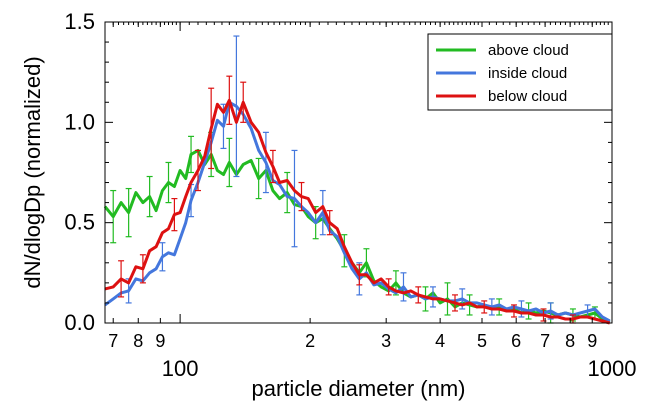 Image resolution: width=646 pixels, height=404 pixels. What do you see at coordinates (79, 121) in the screenshot?
I see `y-tick-label: 1.0` at bounding box center [79, 121].